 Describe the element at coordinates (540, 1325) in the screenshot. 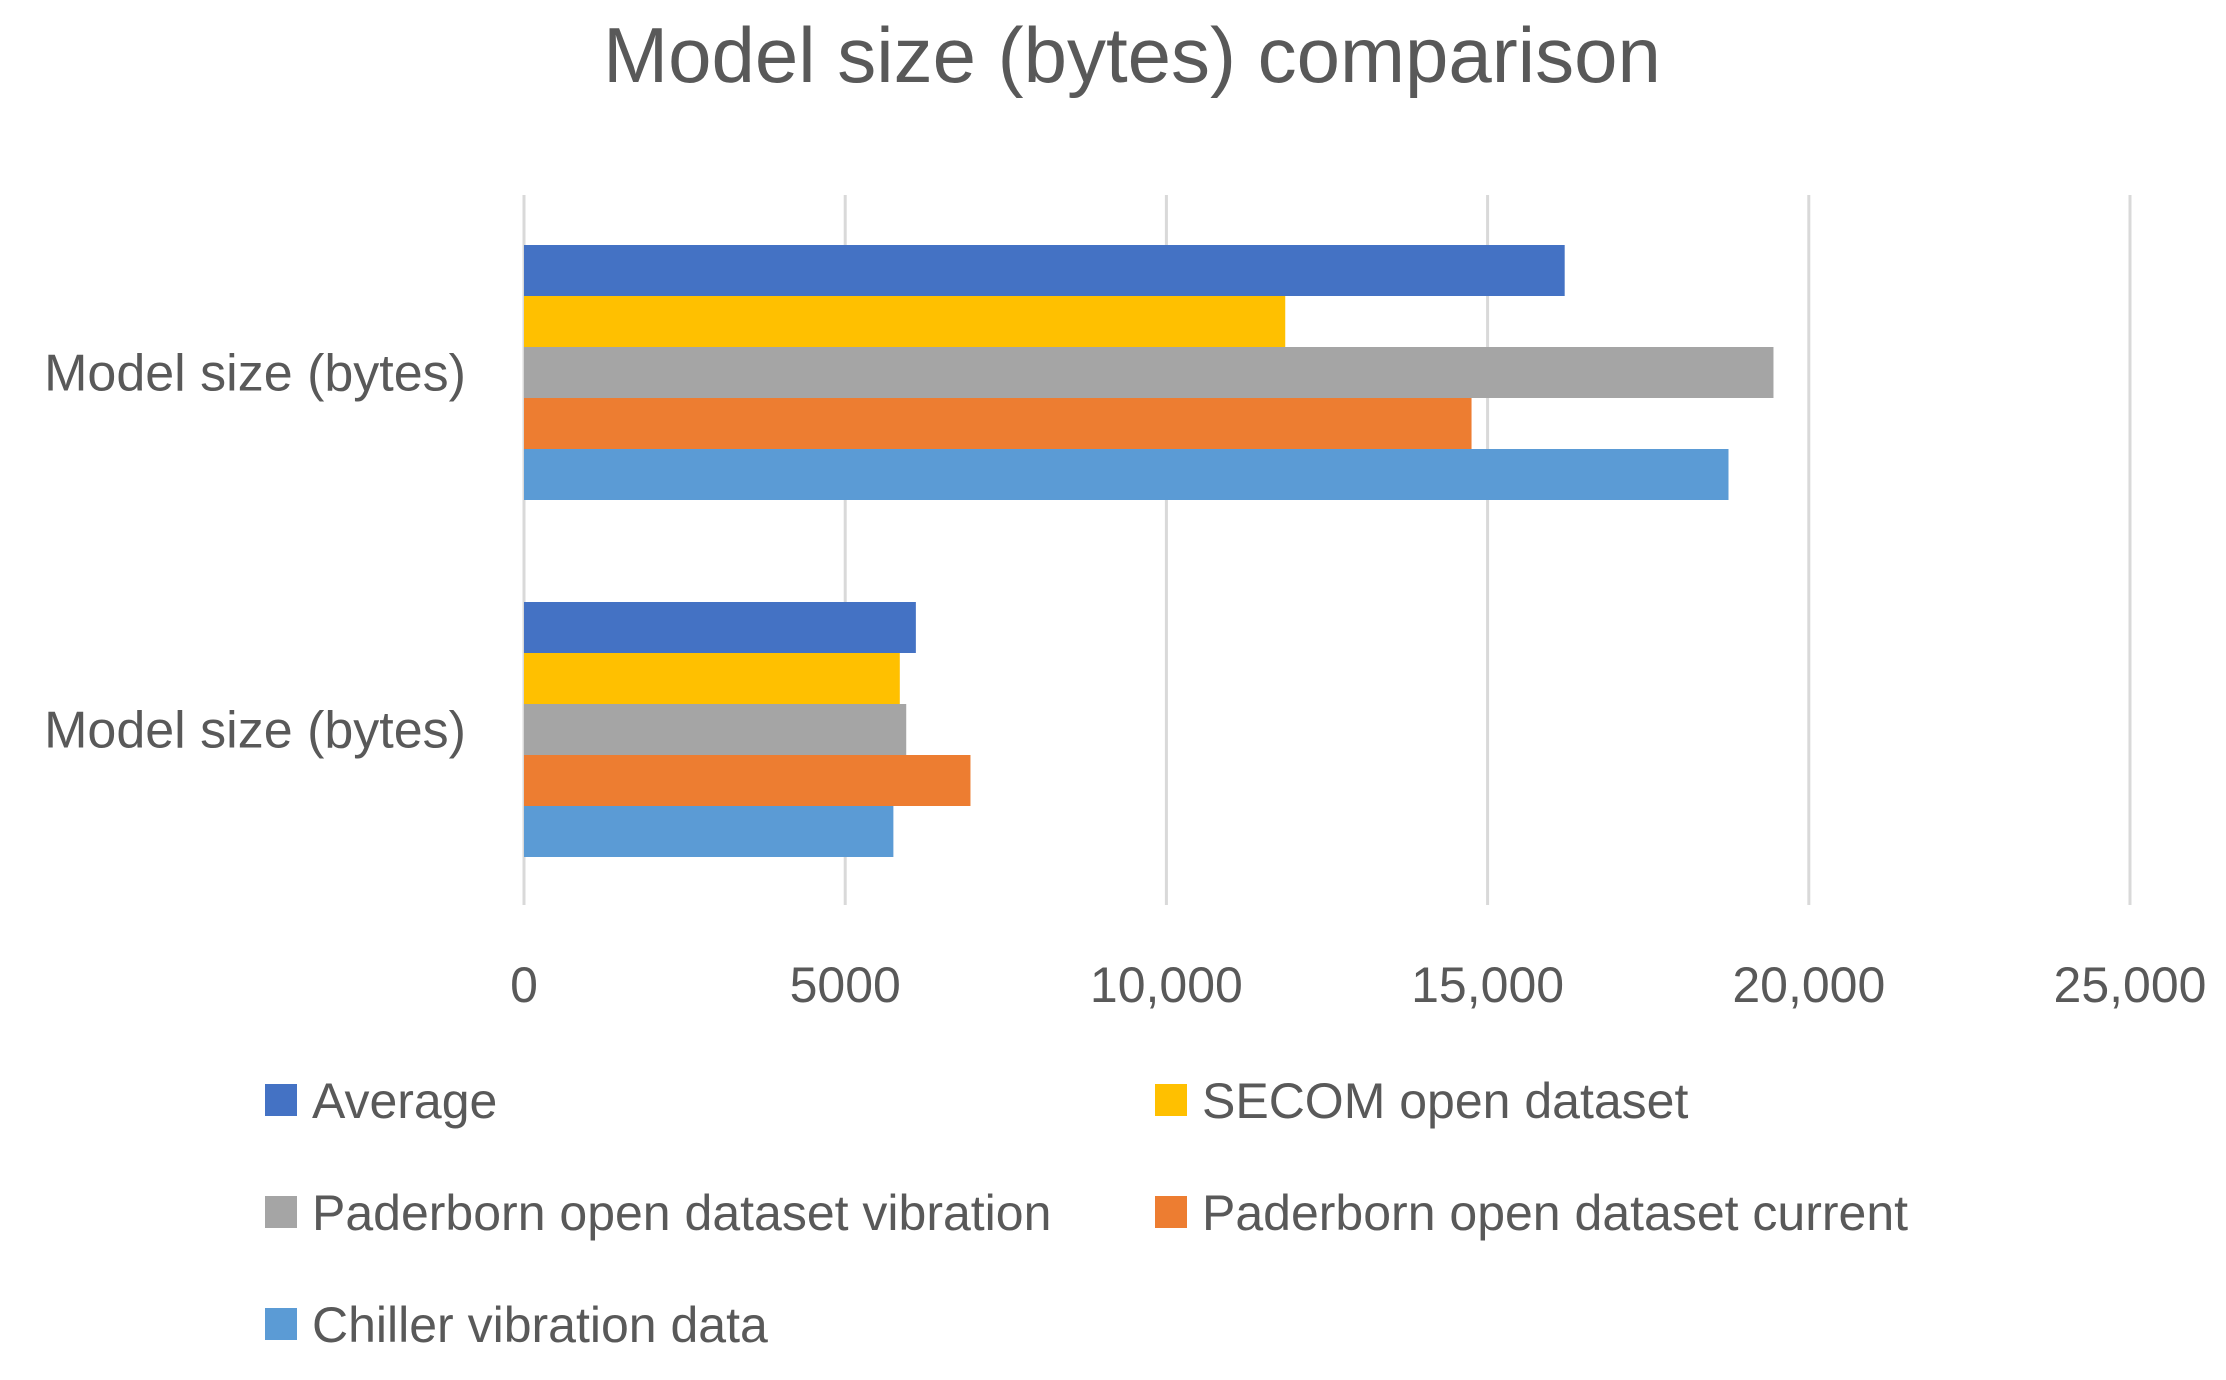

I see `legend-label-5: Chiller vibration data` at that location.